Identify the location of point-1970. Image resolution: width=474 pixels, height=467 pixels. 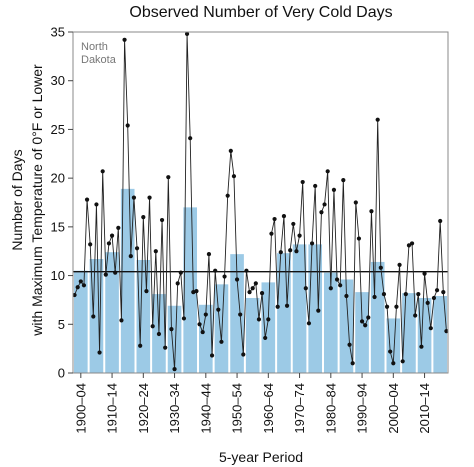
(293, 224).